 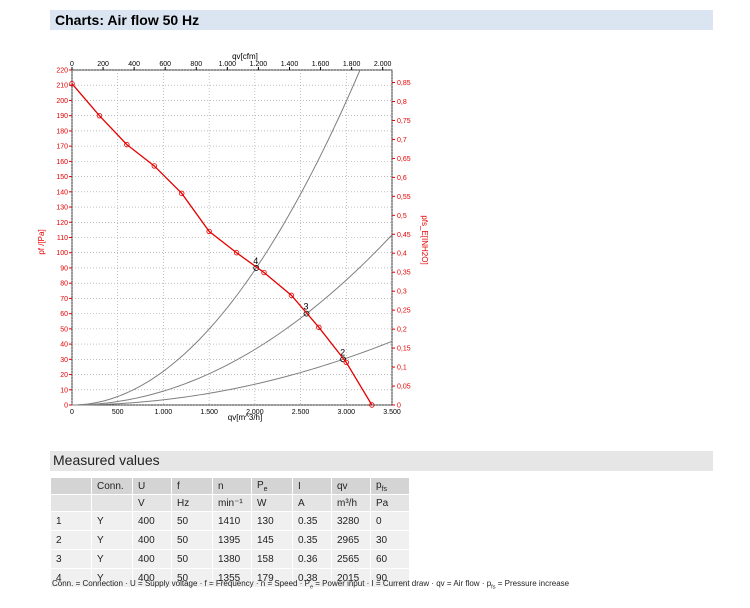 I want to click on y-tick-label: 10, so click(x=64, y=390).